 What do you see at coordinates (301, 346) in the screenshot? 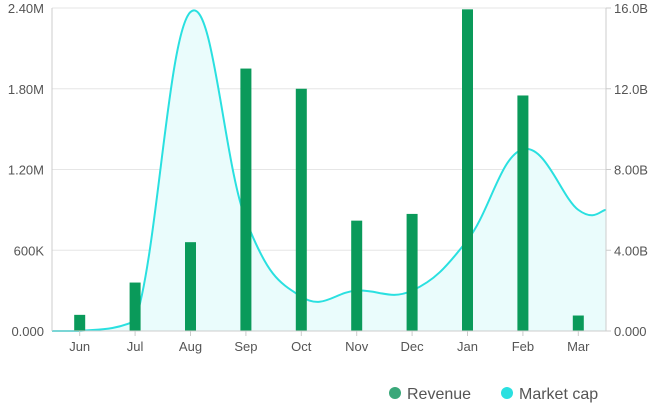
I see `x-tick-label-oct: Oct` at bounding box center [301, 346].